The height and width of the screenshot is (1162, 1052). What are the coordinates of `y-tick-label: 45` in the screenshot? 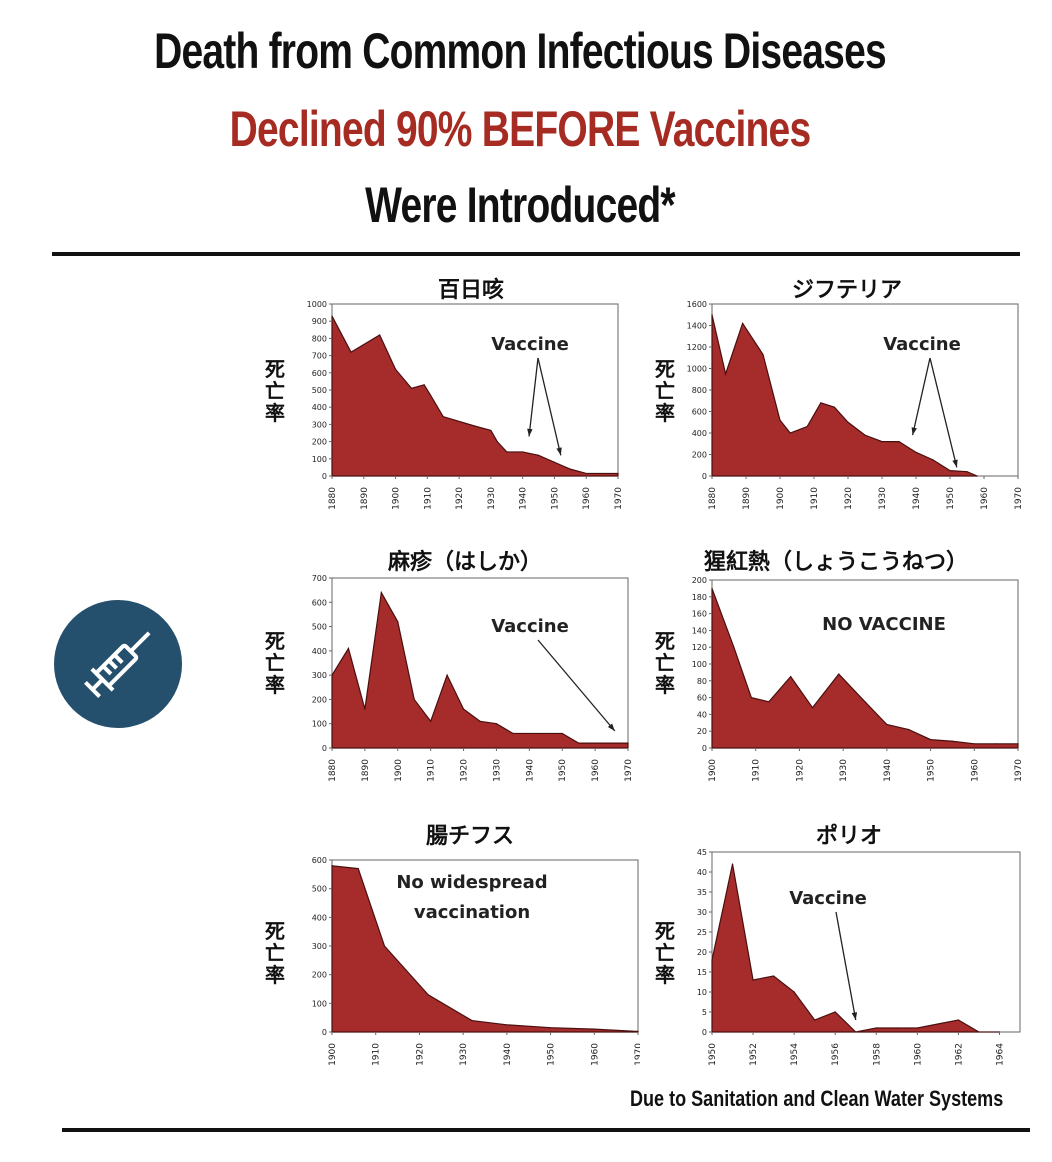 It's located at (702, 852).